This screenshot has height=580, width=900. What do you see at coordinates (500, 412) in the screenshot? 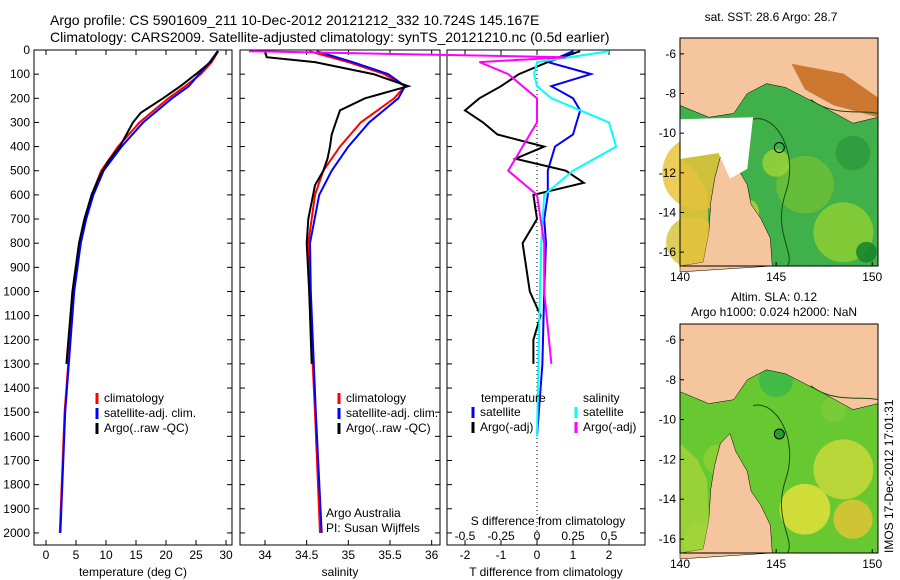
I see `diff-legend-temp-satellite-label: satellite` at bounding box center [500, 412].